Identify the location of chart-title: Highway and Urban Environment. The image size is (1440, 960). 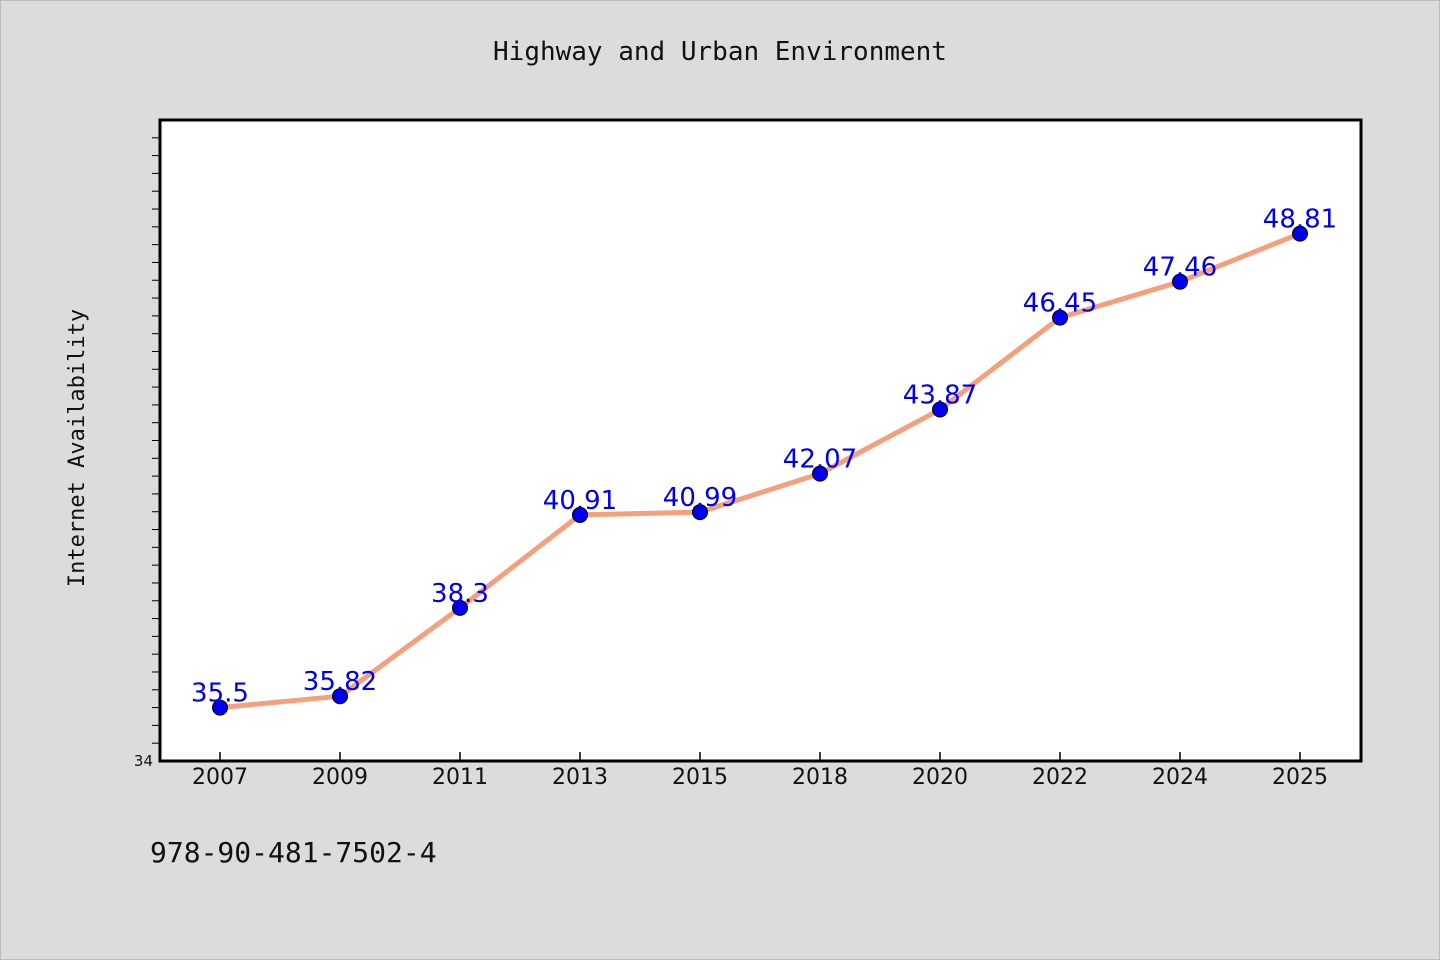
(720, 52).